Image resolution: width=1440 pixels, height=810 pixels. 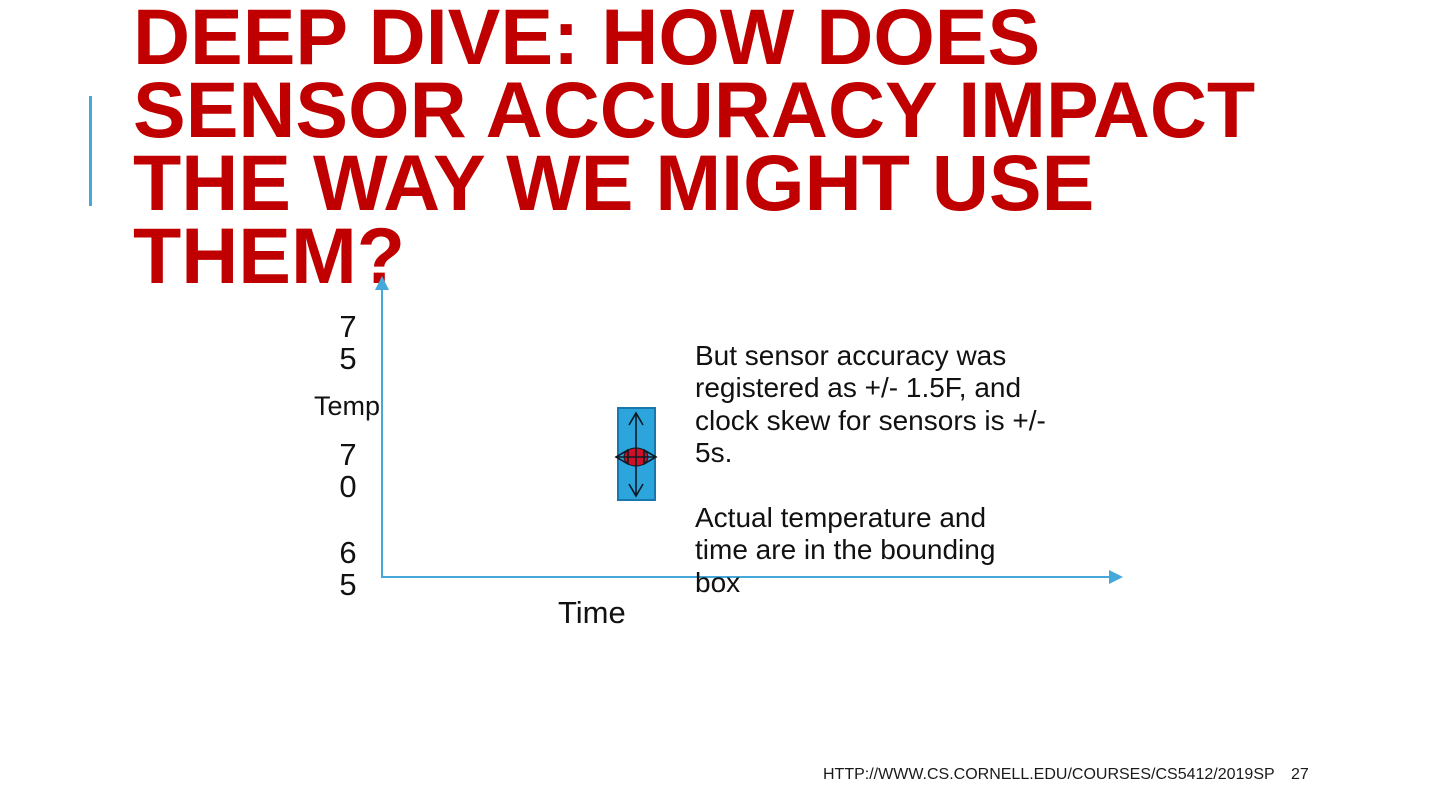 I want to click on temp-uncertainty-arrow, so click(x=636, y=454).